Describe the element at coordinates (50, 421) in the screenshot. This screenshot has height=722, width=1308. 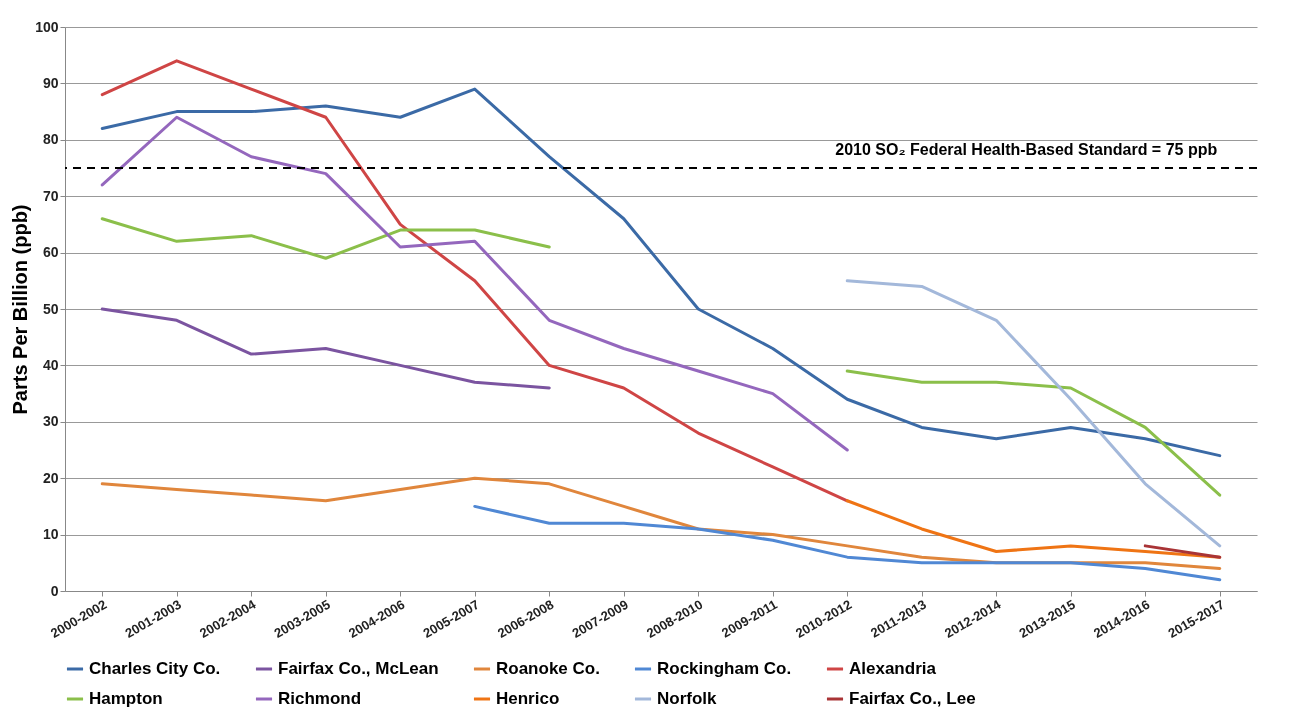
I see `y-tick-label: 30` at that location.